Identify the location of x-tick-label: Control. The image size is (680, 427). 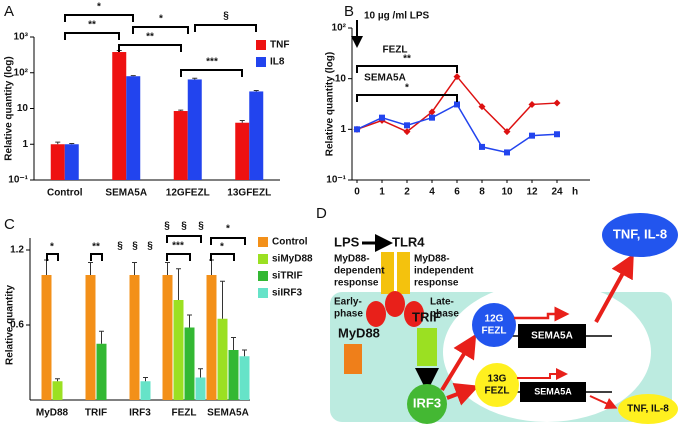
(65, 193).